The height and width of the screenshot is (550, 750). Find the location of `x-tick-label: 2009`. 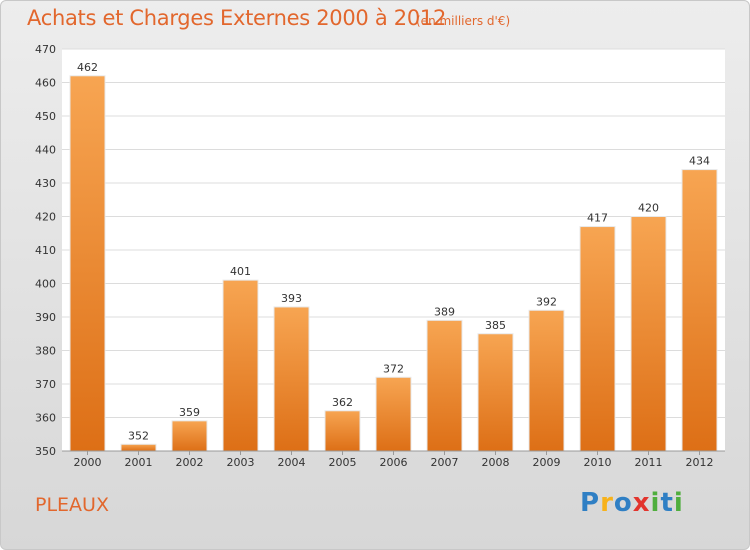

x-tick-label: 2009 is located at coordinates (547, 462).